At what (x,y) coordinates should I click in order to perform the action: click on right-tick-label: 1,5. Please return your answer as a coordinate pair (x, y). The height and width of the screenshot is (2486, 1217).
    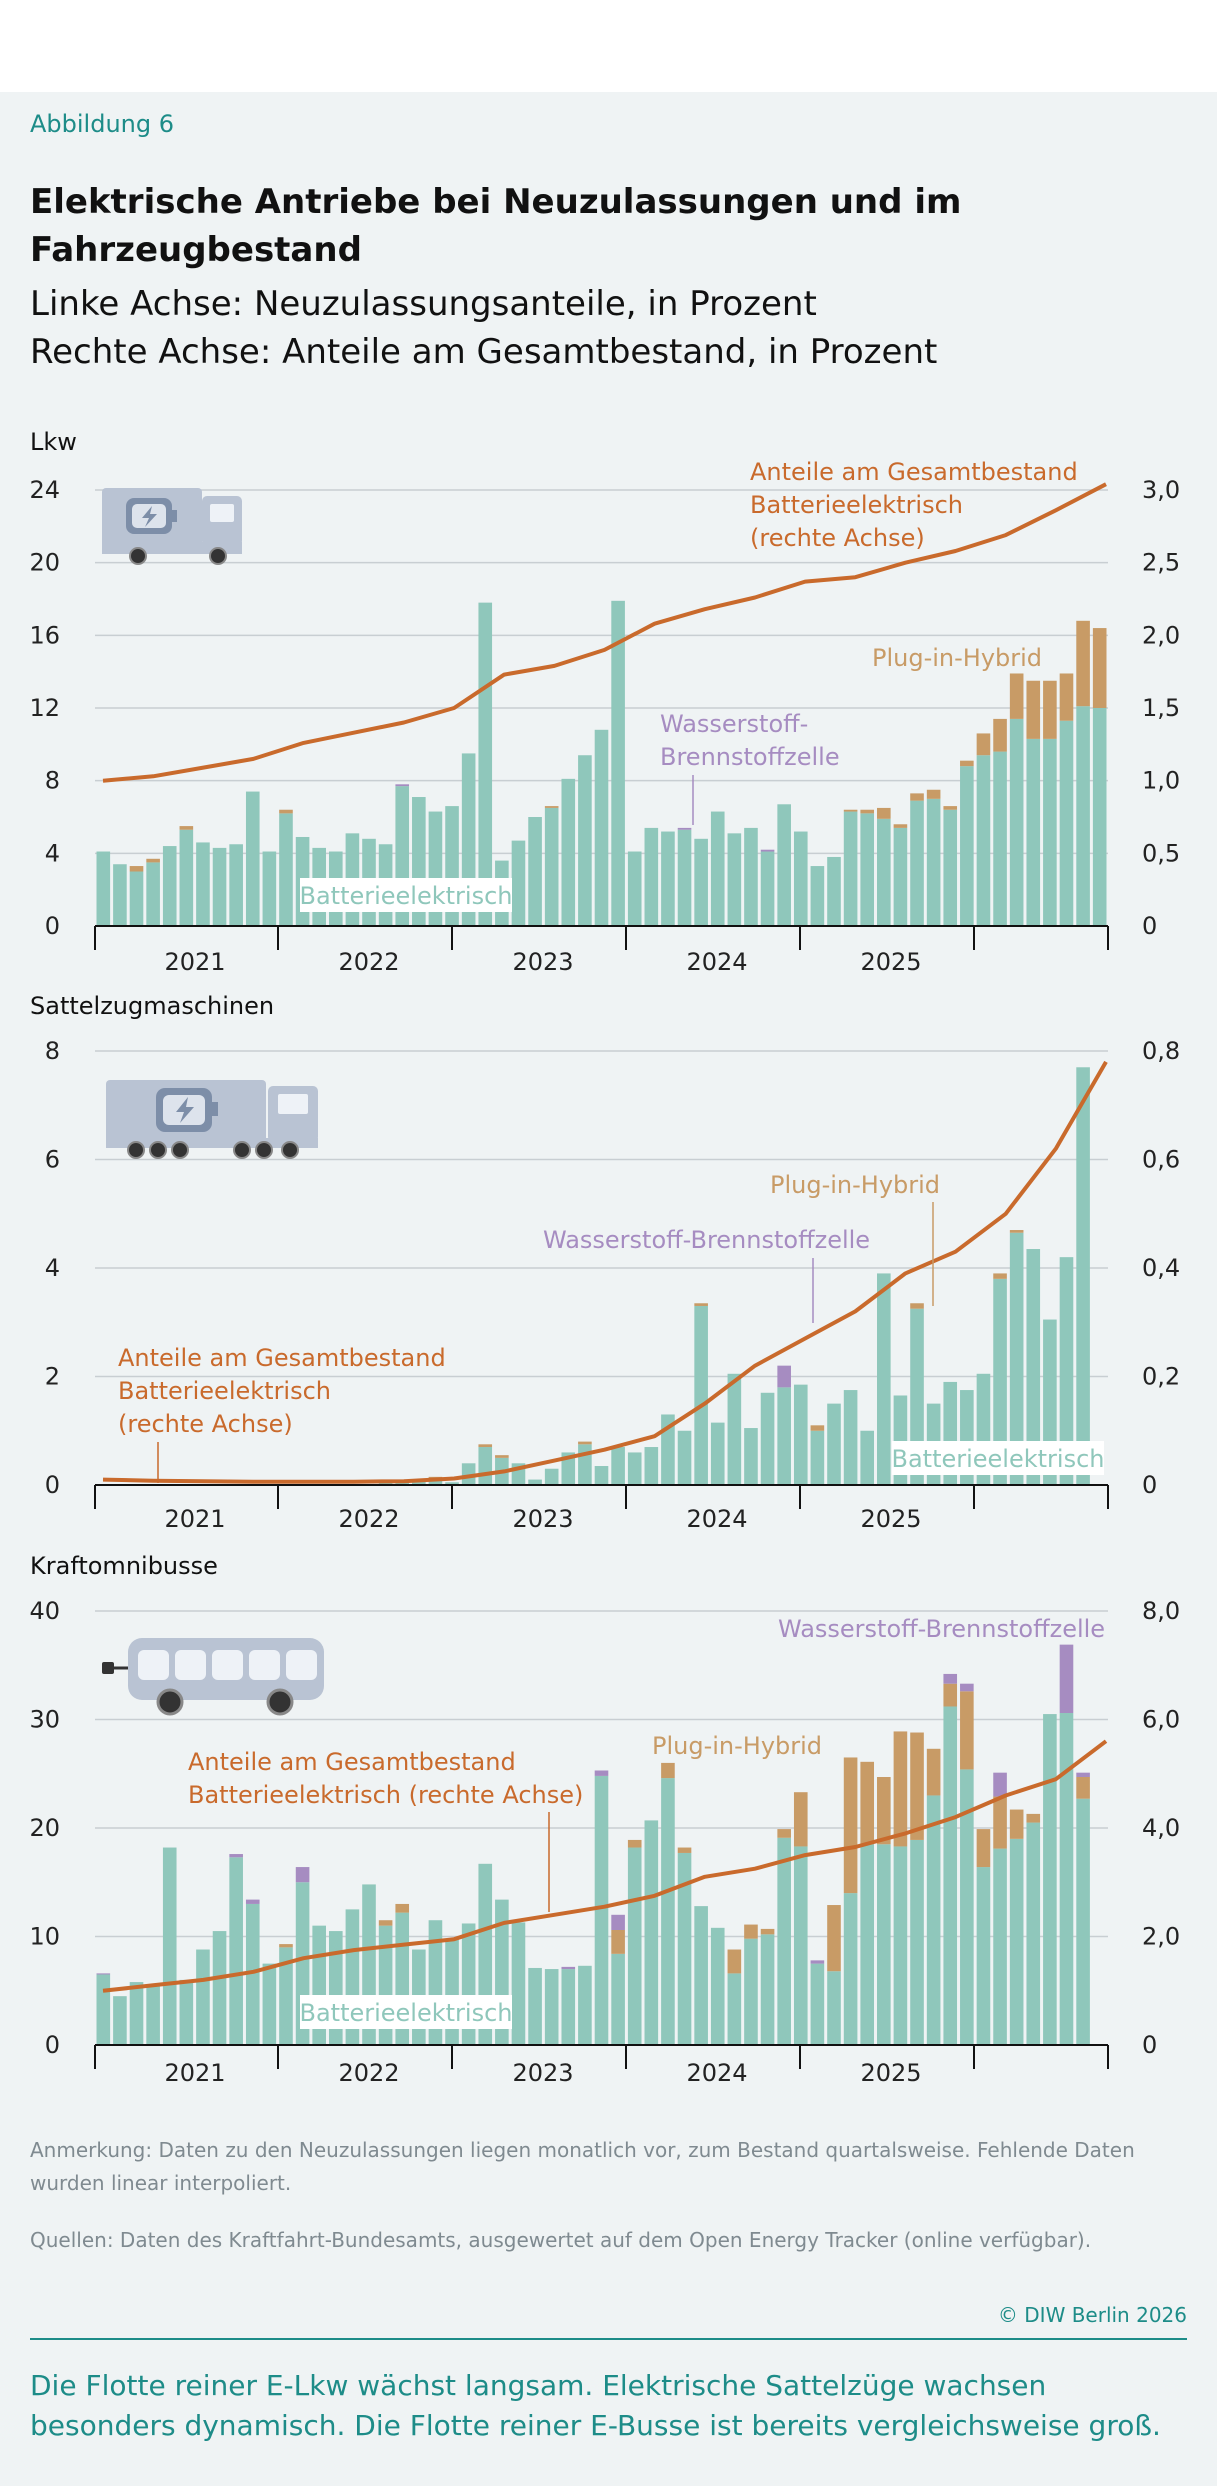
    Looking at the image, I should click on (1161, 708).